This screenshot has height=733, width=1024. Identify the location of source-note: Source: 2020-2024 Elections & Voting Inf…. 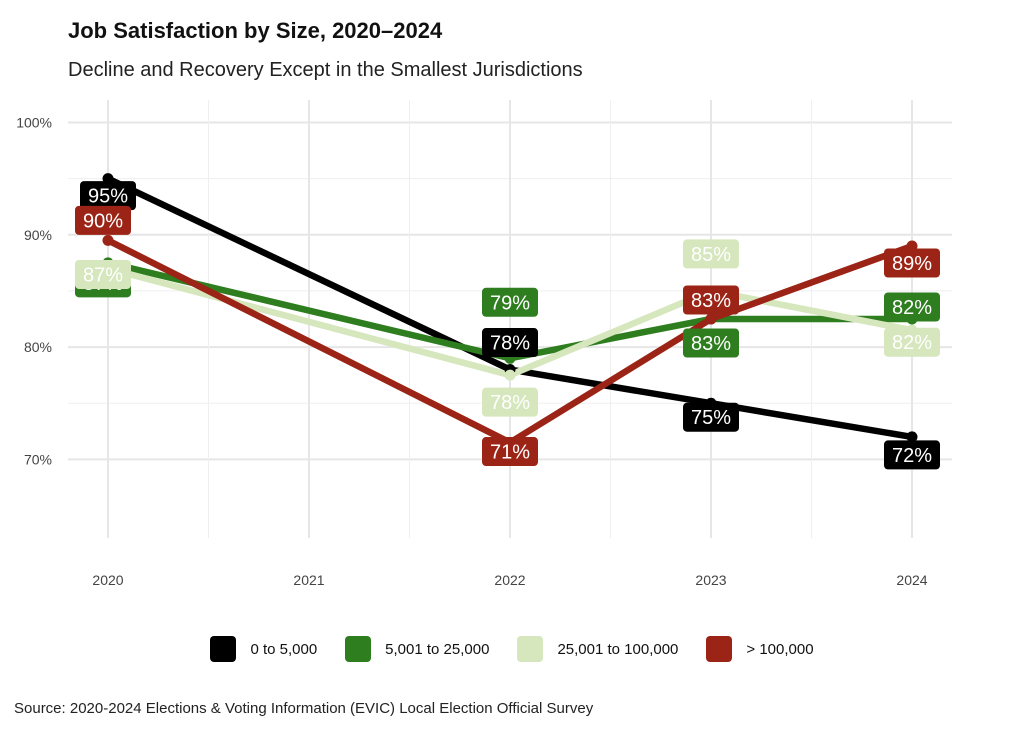
(304, 708).